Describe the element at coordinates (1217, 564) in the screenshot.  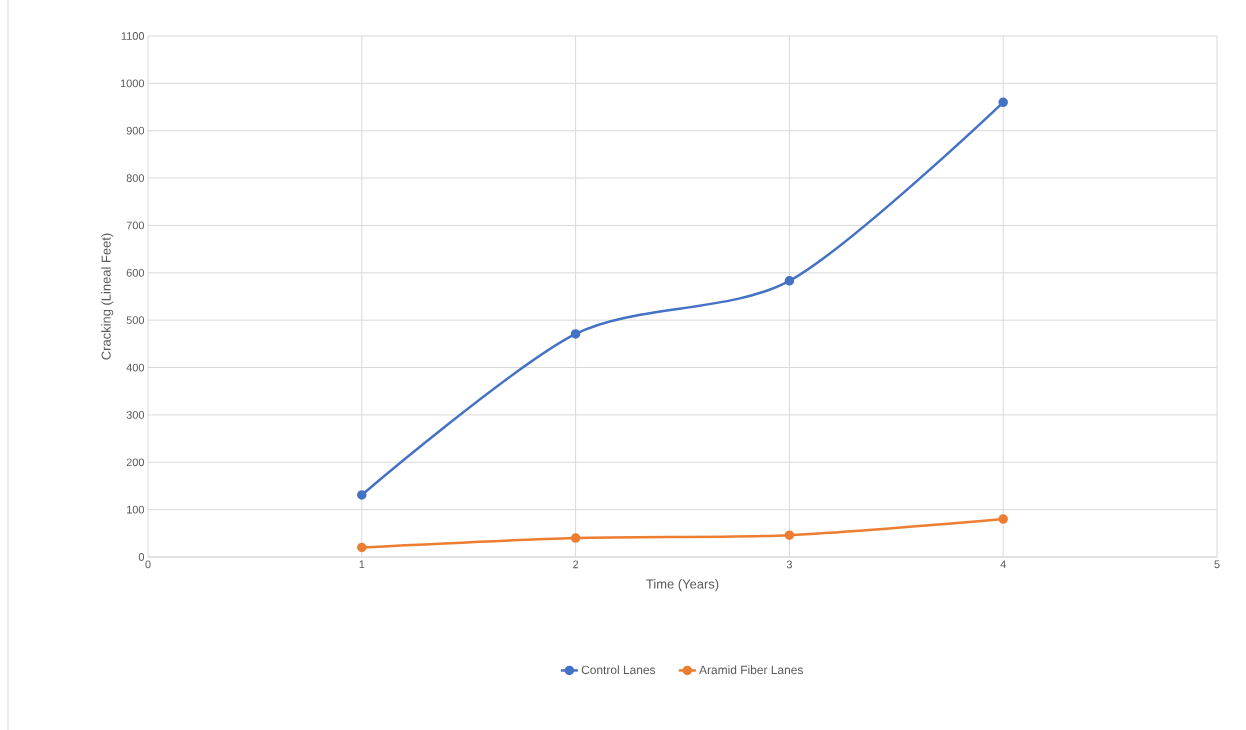
I see `x-tick-label: 5` at that location.